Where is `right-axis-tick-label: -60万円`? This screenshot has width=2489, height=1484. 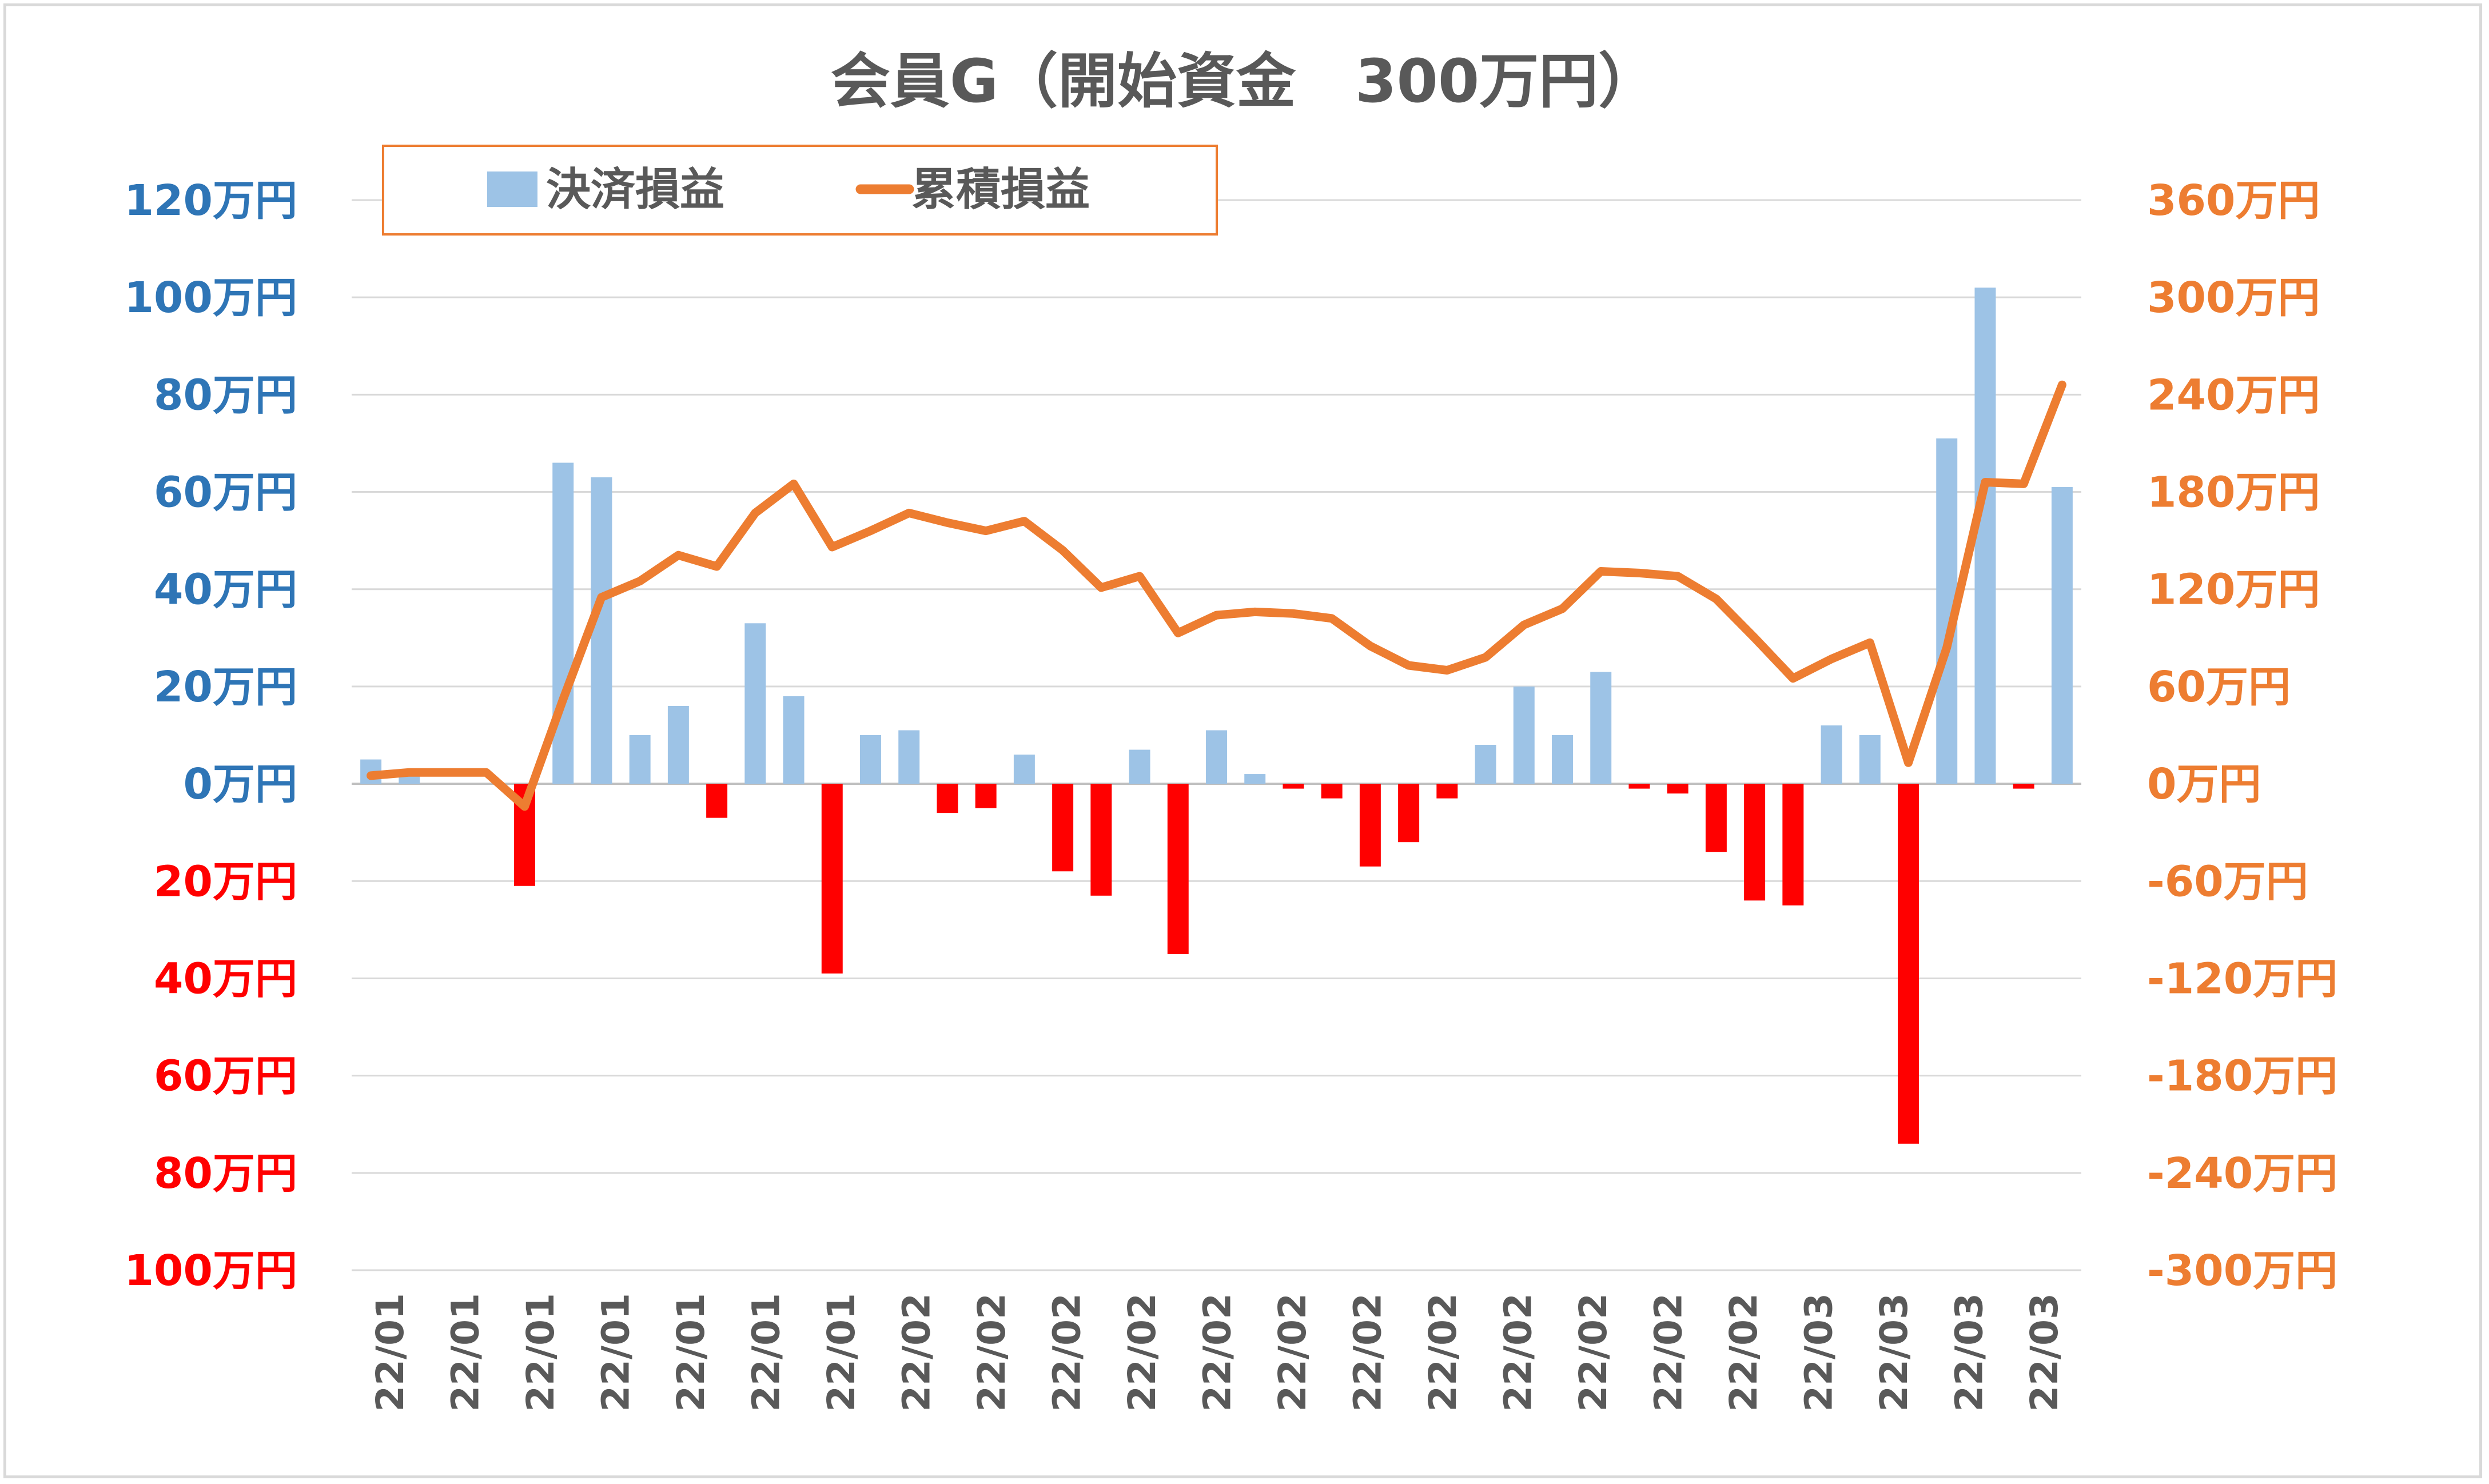 right-axis-tick-label: -60万円 is located at coordinates (2228, 881).